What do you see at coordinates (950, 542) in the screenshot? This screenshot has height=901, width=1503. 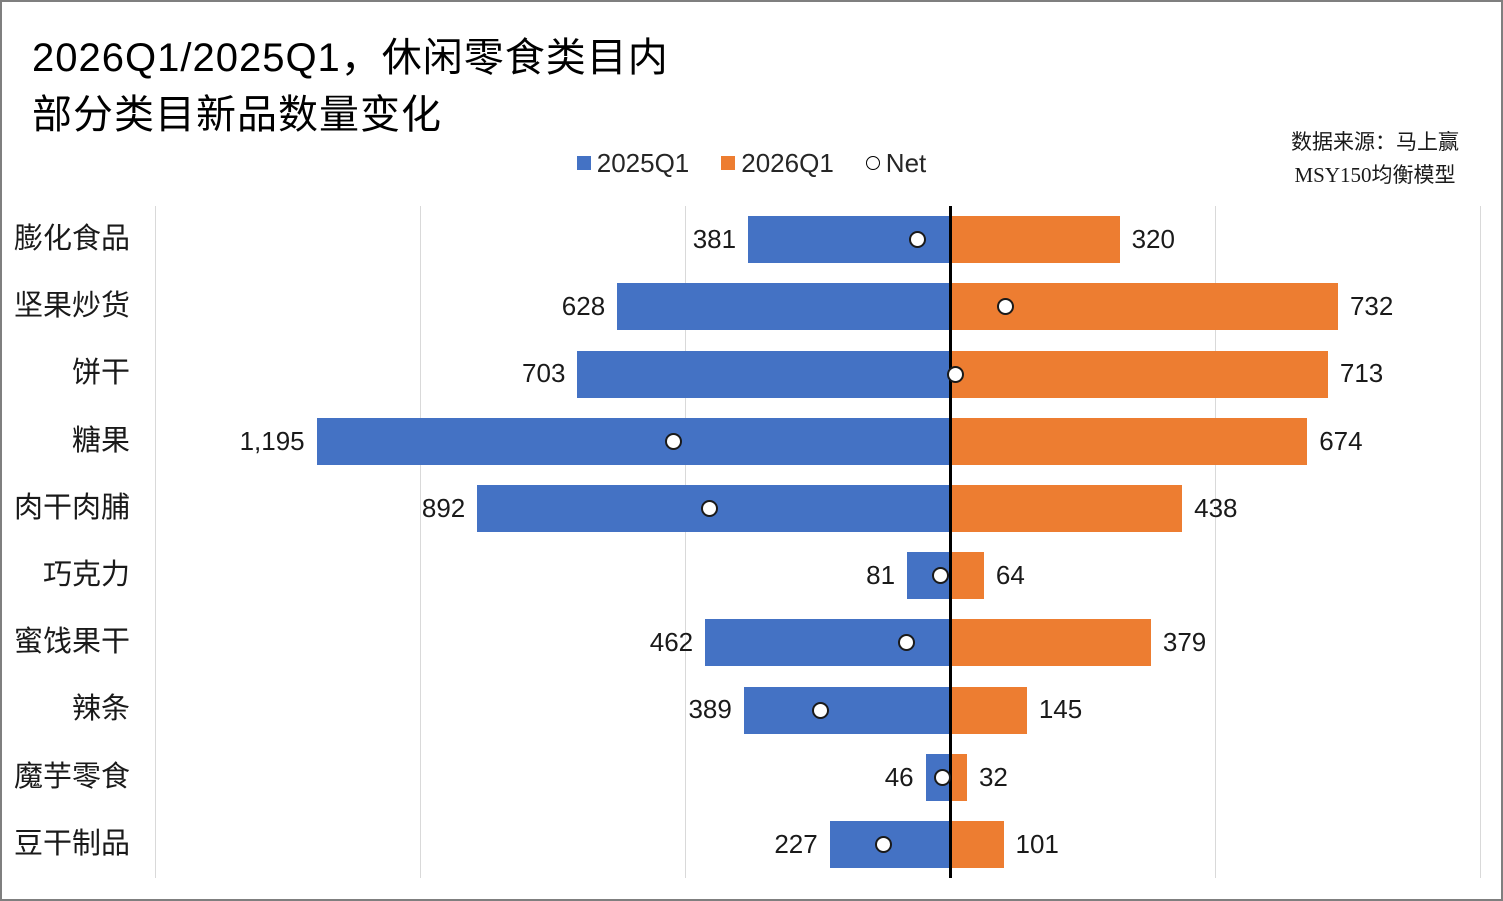 I see `axis-line` at bounding box center [950, 542].